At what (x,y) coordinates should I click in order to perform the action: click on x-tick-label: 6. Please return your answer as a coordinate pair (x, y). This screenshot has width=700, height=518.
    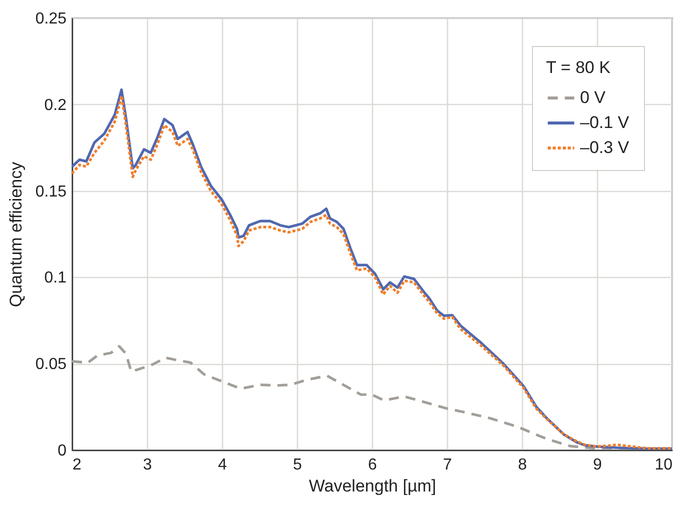
    Looking at the image, I should click on (373, 465).